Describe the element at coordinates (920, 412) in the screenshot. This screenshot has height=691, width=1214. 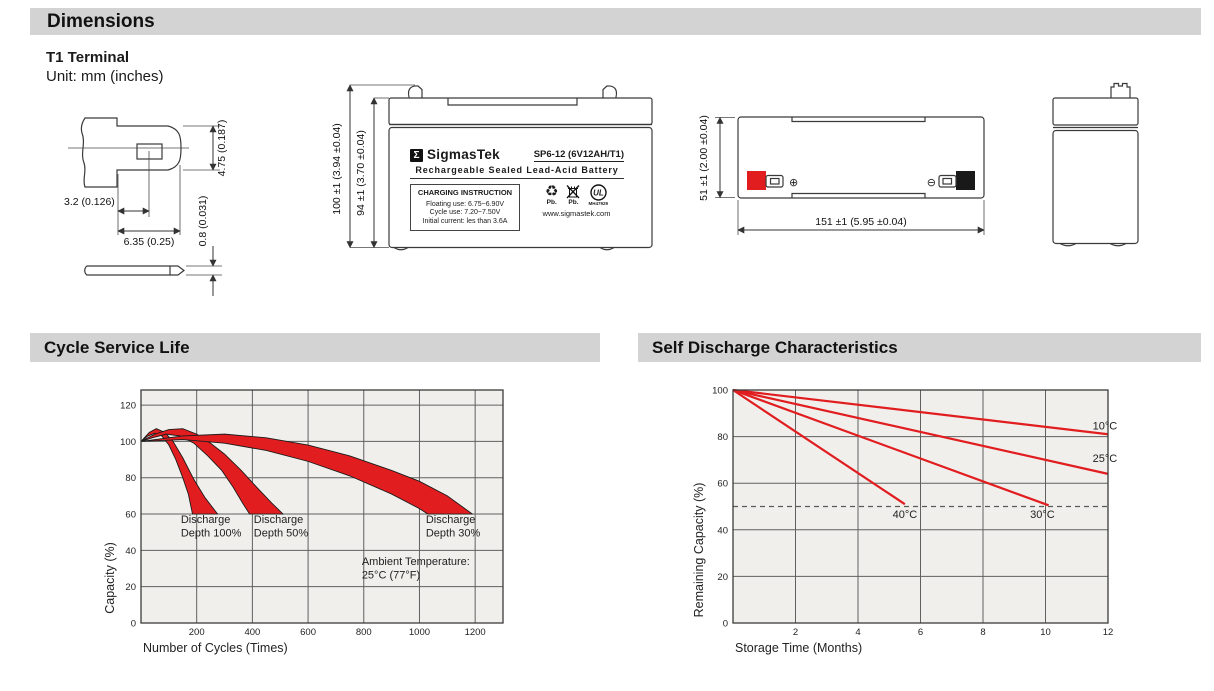
I see `line-10°C` at that location.